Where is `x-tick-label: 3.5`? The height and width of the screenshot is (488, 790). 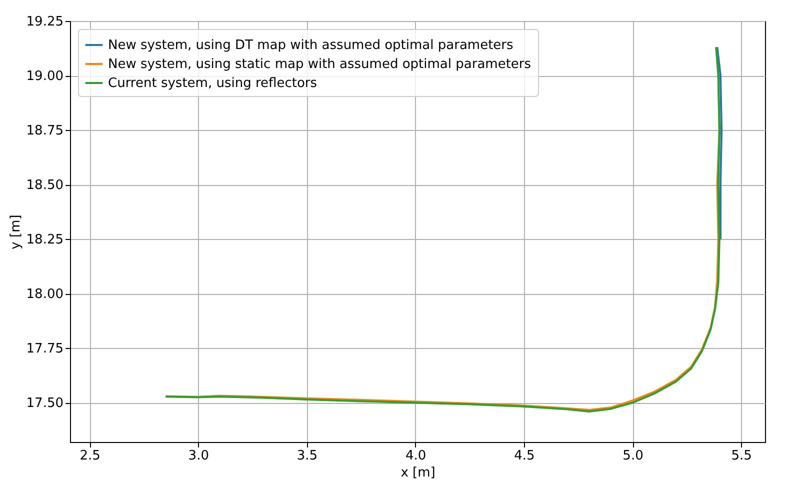
x-tick-label: 3.5 is located at coordinates (307, 456).